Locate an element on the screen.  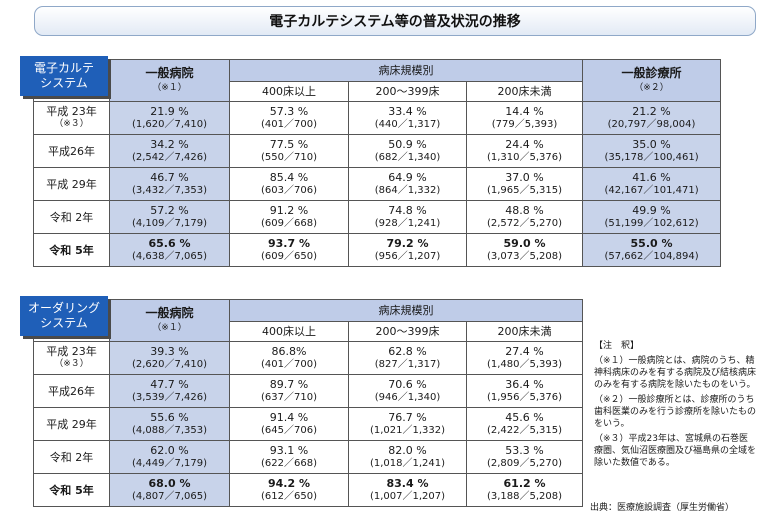
data-cell: 76.7 % (1,021／1,332) is located at coordinates (407, 424).